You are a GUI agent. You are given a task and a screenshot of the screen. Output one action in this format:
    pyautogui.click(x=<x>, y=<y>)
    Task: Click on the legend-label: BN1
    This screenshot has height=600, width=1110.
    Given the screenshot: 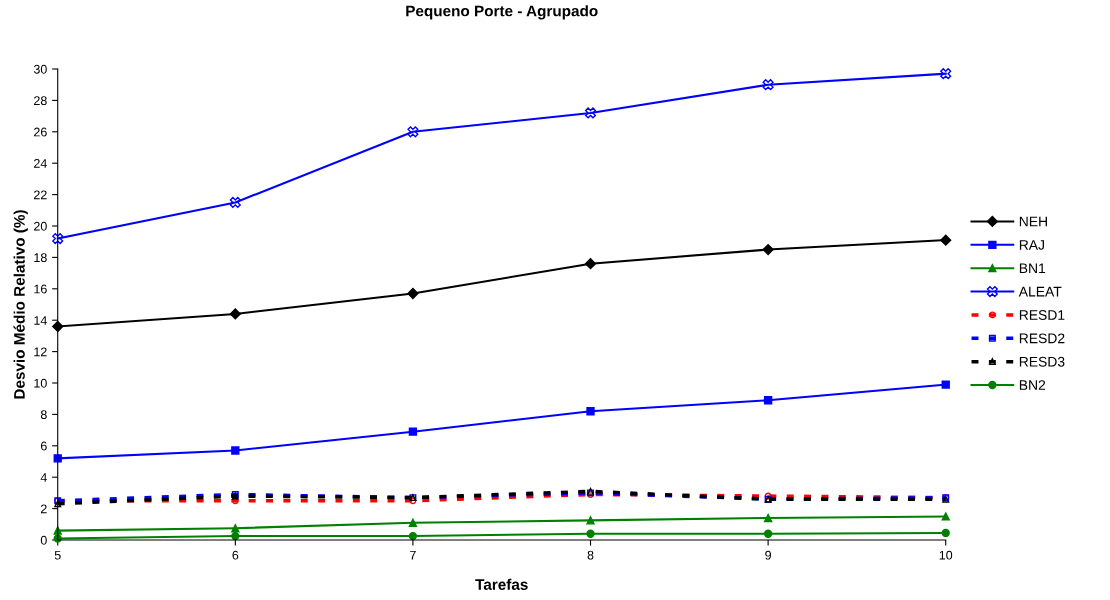 What is the action you would take?
    pyautogui.click(x=1032, y=268)
    